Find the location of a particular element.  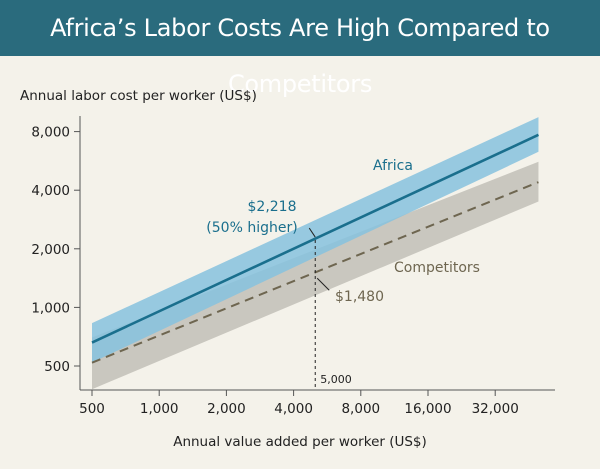

africa-value-leader is located at coordinates (312, 232).